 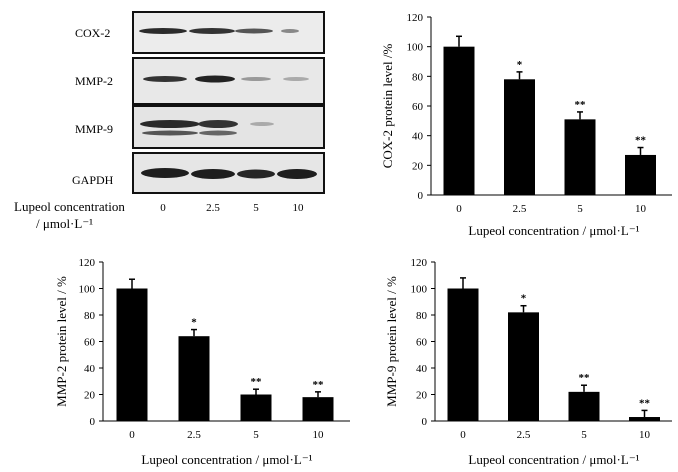 I want to click on blot-strip-gapdh, so click(x=228, y=173).